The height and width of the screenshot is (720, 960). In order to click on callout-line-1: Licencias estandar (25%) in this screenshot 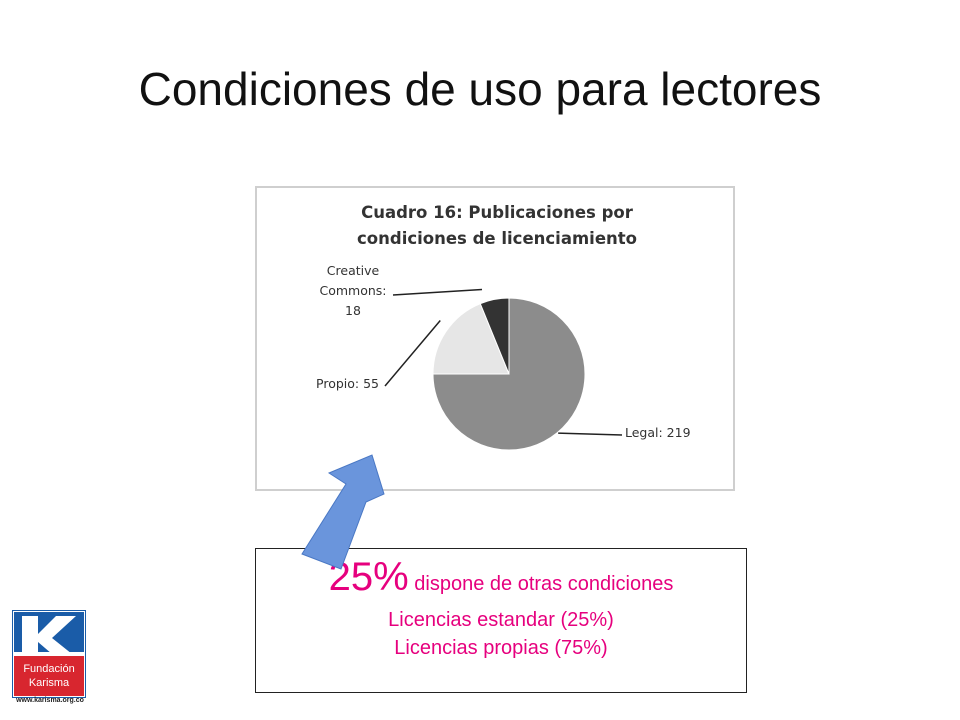, I will do `click(501, 620)`.